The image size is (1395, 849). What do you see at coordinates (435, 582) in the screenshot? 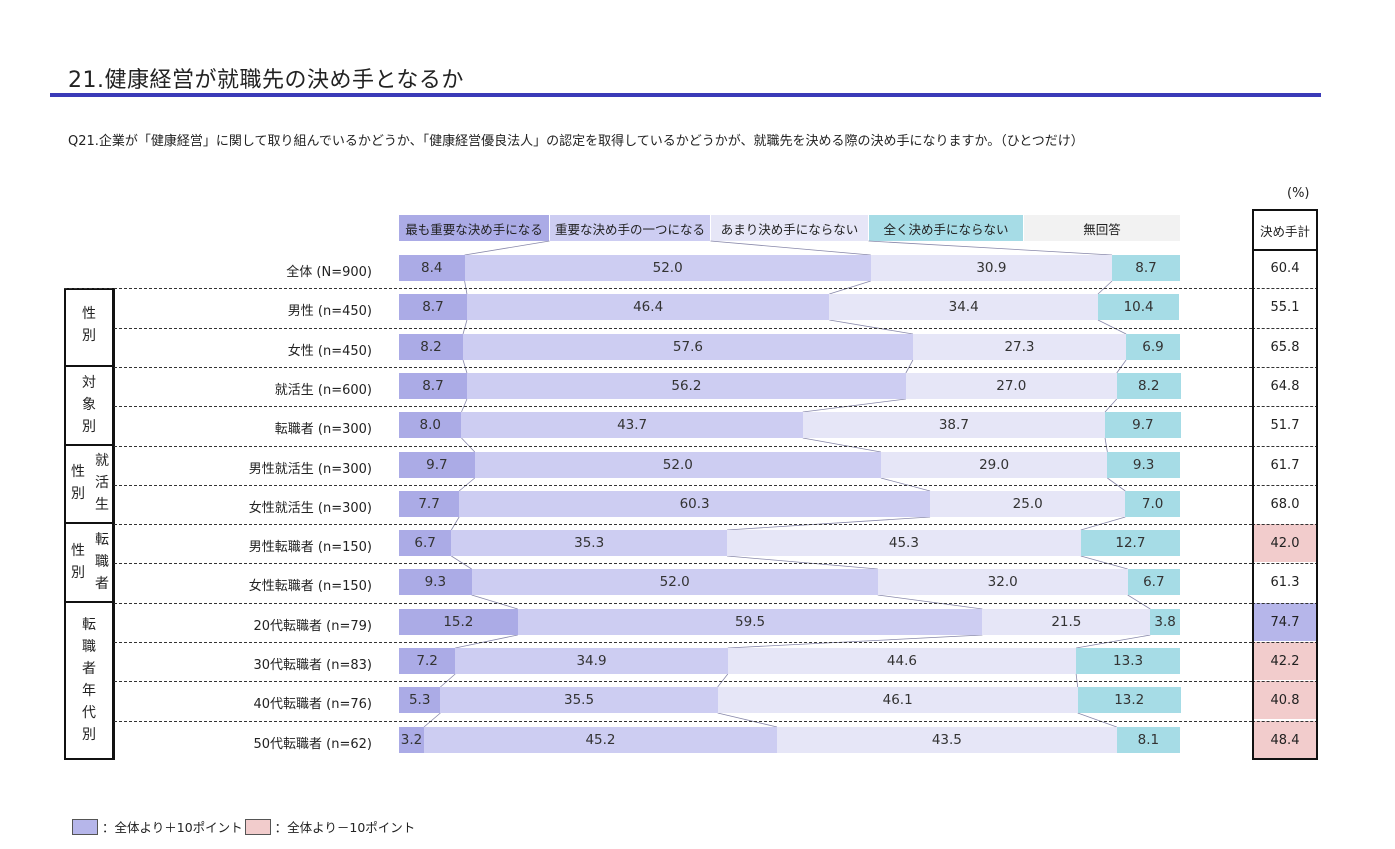
I see `bar-segment: 9.3` at bounding box center [435, 582].